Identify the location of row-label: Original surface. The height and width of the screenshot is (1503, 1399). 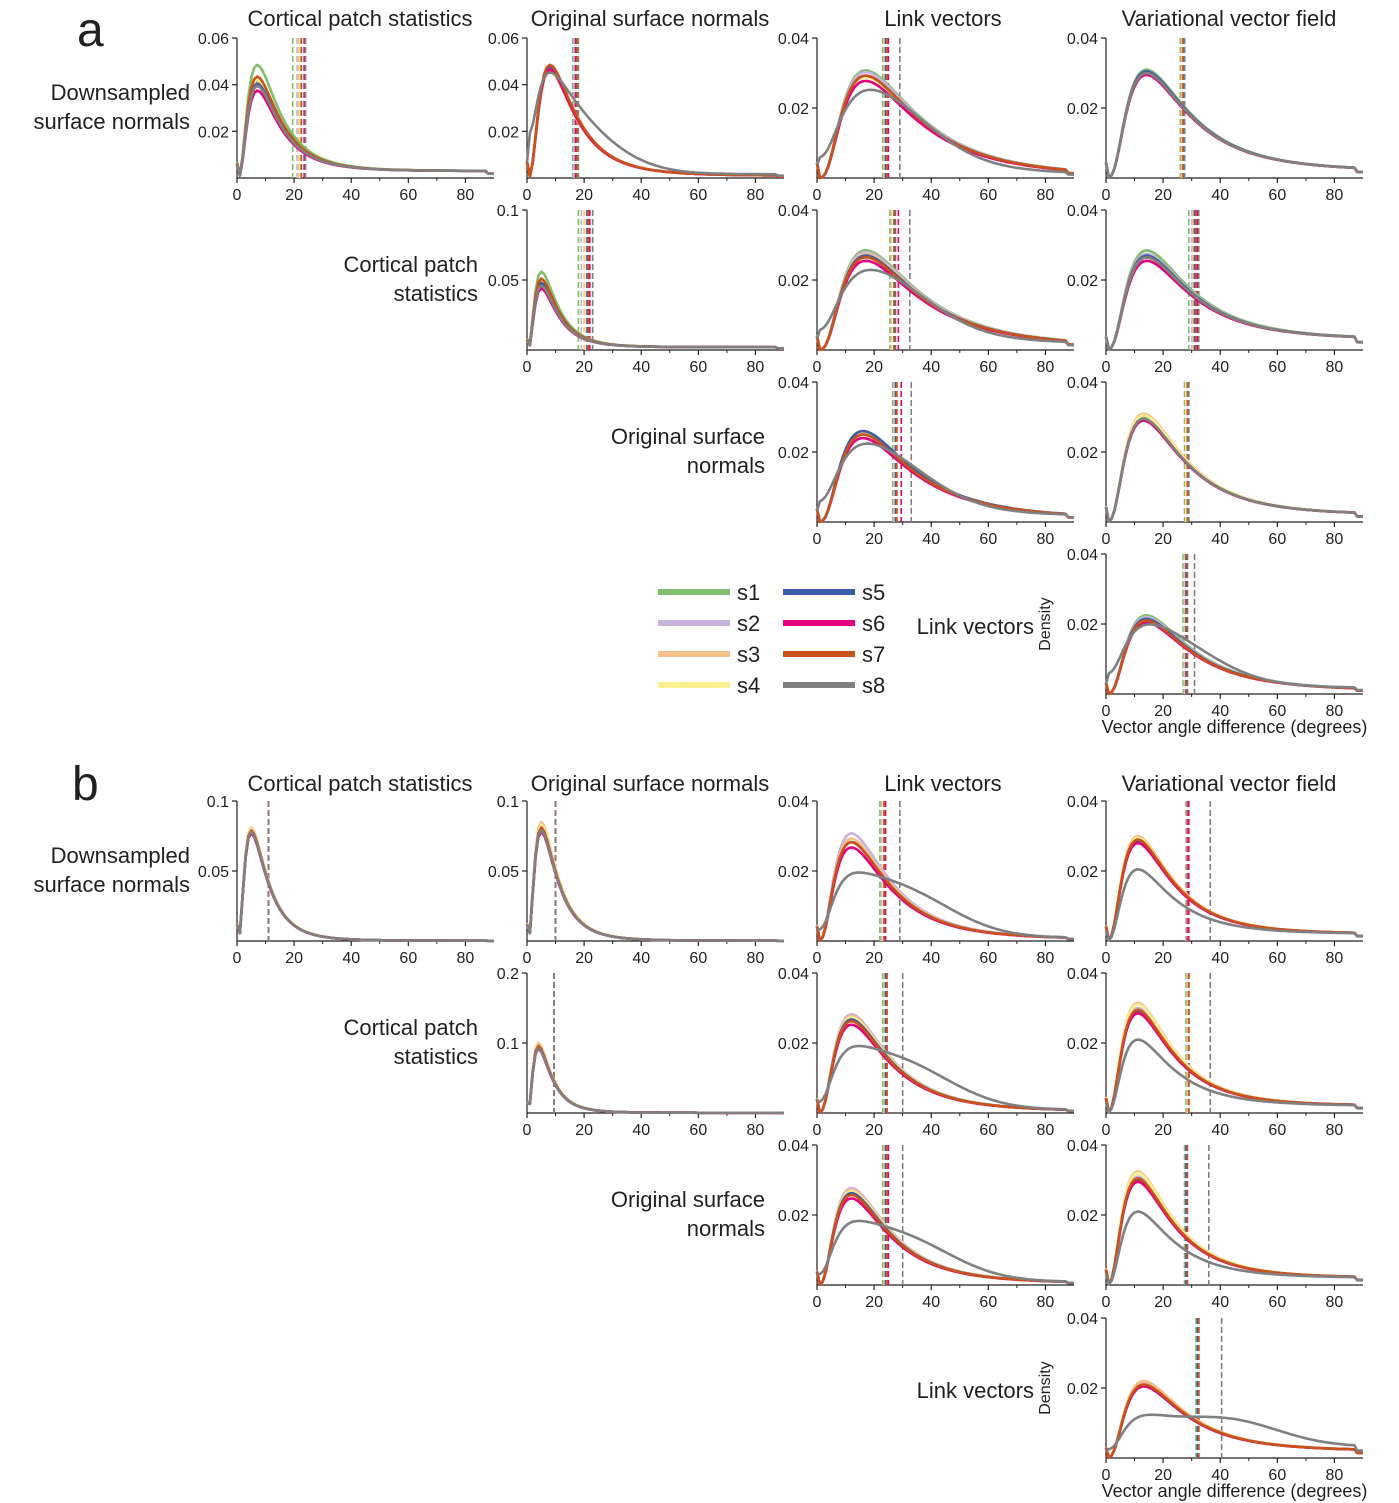
(688, 436).